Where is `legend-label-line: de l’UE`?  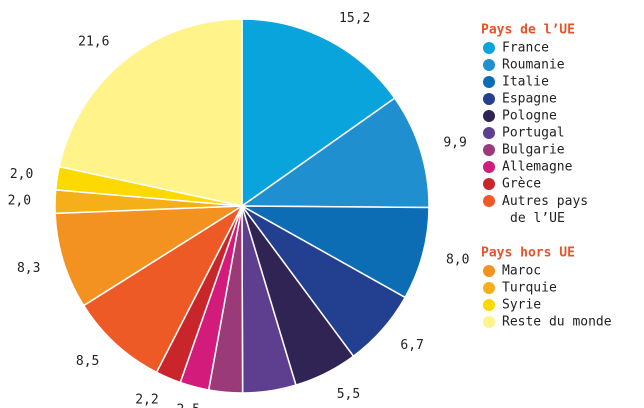
legend-label-line: de l’UE is located at coordinates (537, 218).